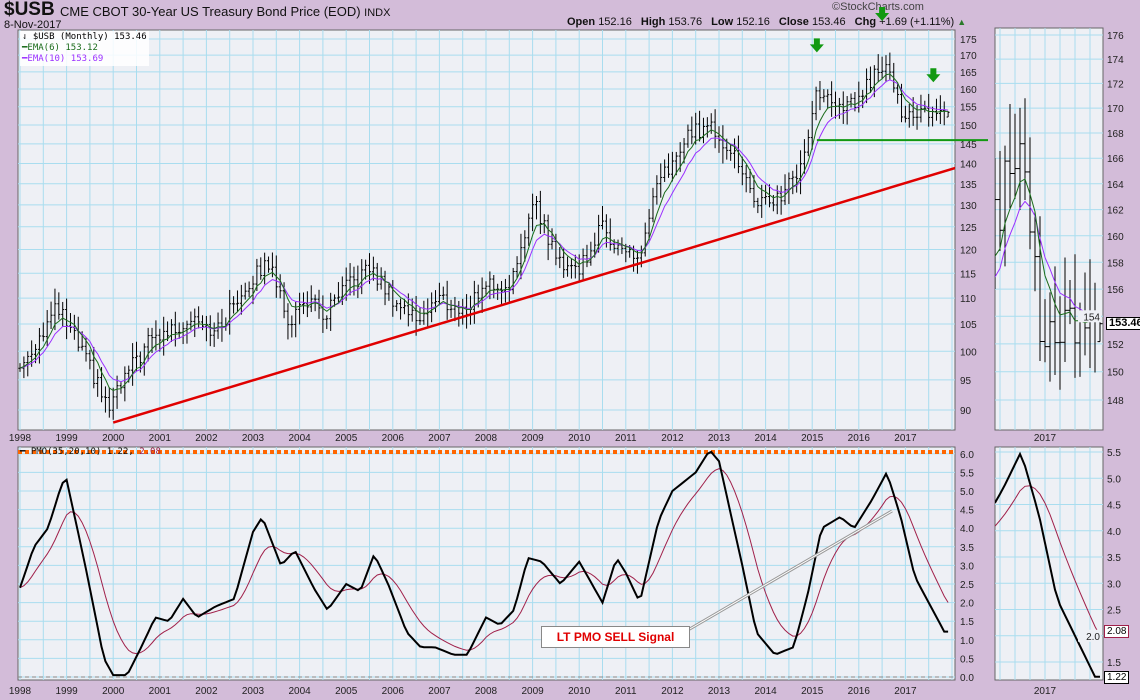 The image size is (1140, 700). I want to click on year-label-bottom: 2005, so click(346, 691).